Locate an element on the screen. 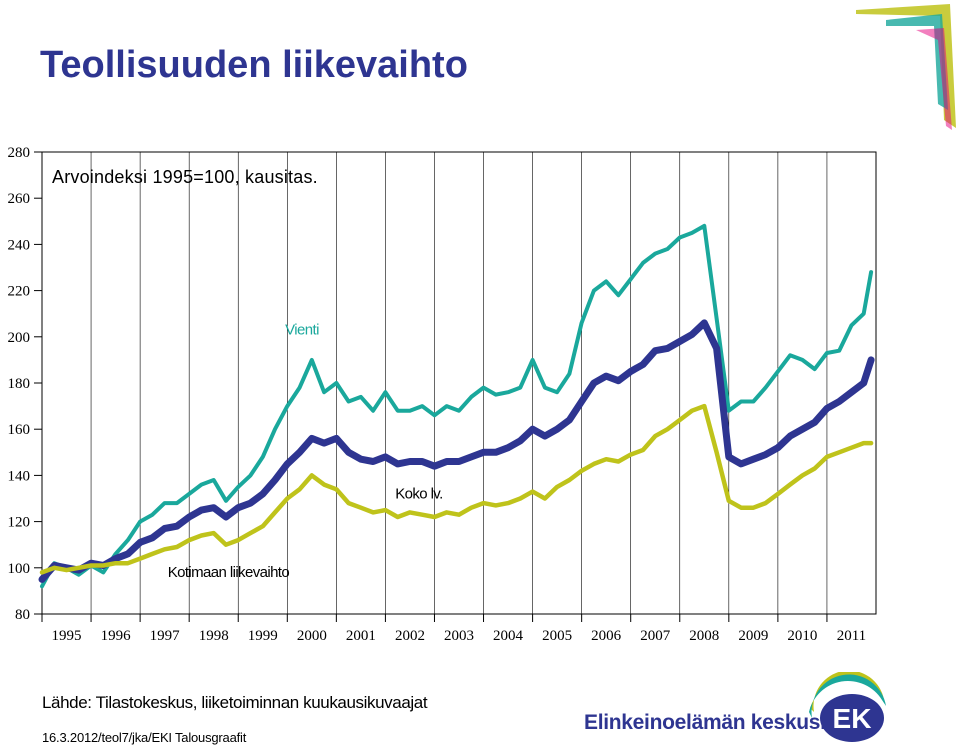  y-tick-label: 80 is located at coordinates (22, 615).